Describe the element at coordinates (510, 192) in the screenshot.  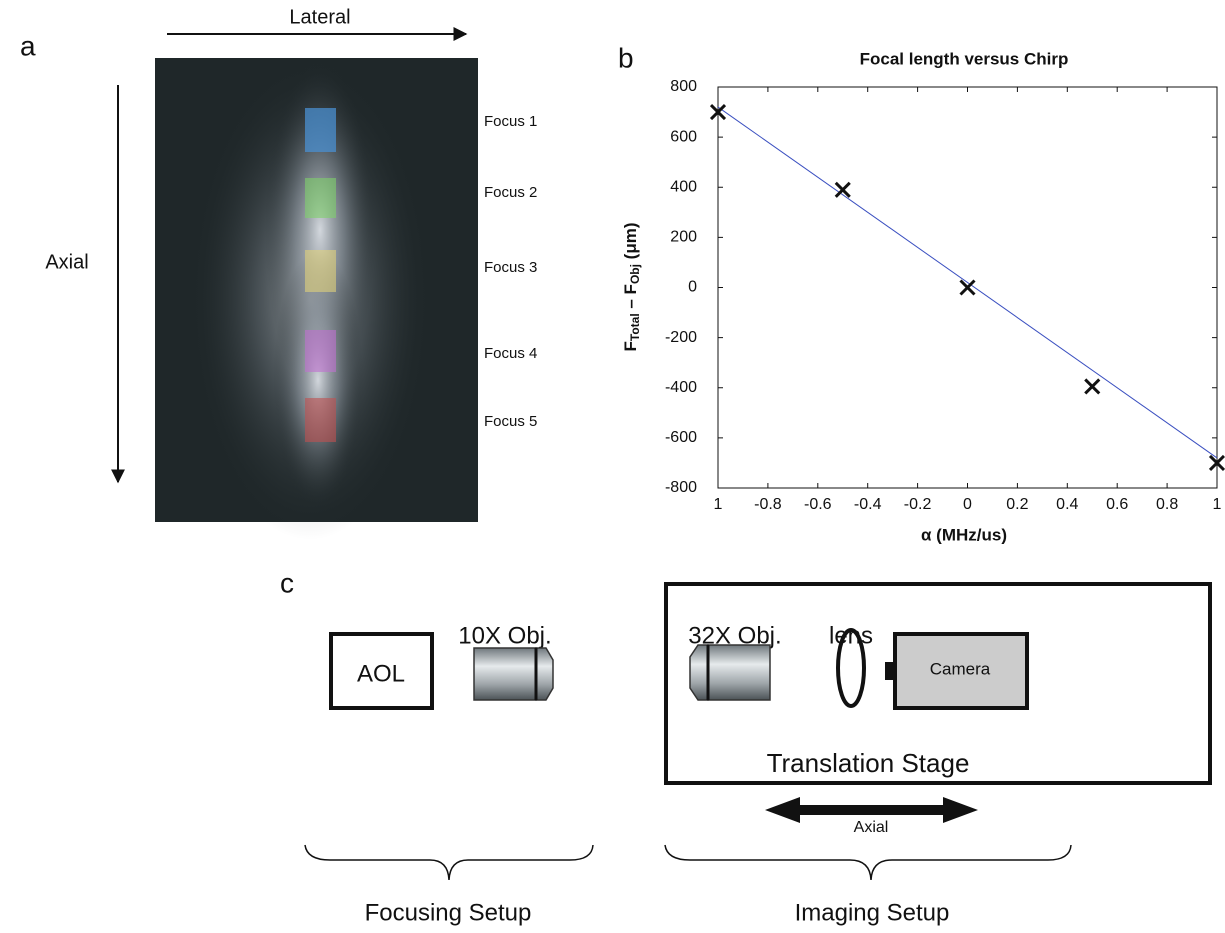
I see `focus-label: Focus 2` at that location.